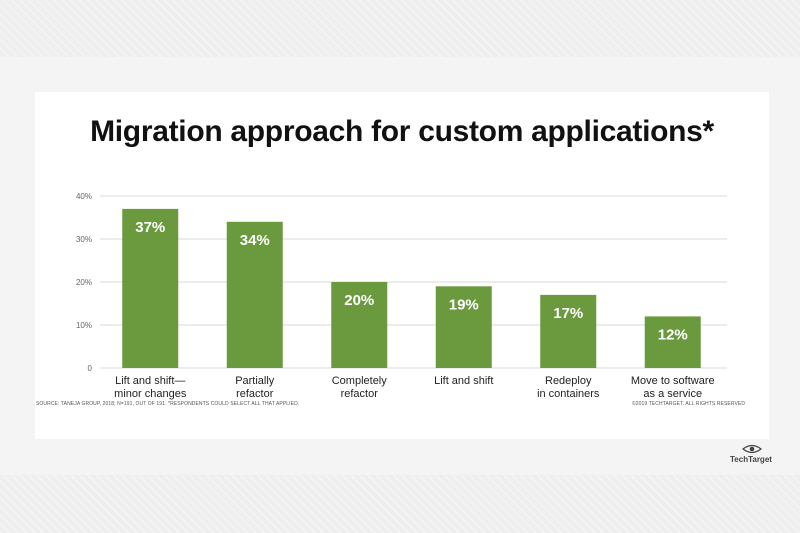 This screenshot has height=533, width=800. Describe the element at coordinates (84, 282) in the screenshot. I see `y-tick-label: 20%` at that location.